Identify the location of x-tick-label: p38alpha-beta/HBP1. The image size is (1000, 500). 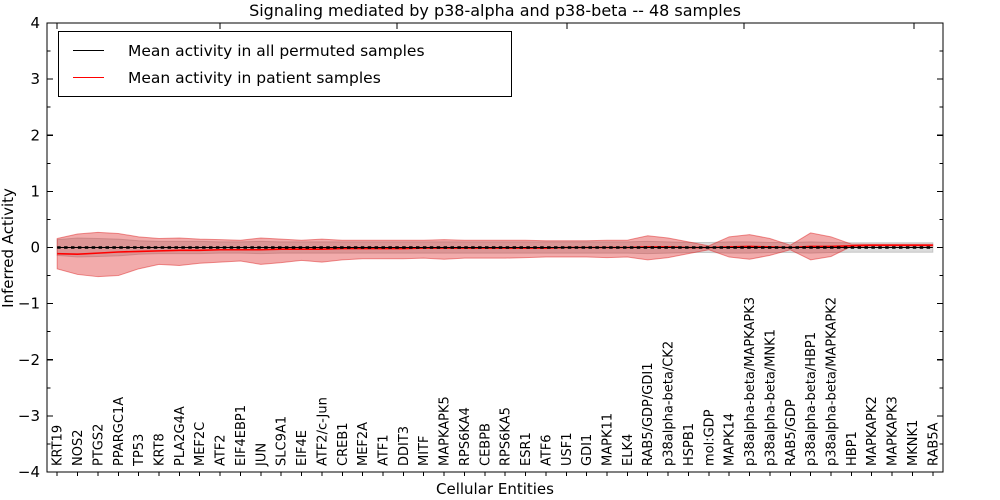
(811, 399).